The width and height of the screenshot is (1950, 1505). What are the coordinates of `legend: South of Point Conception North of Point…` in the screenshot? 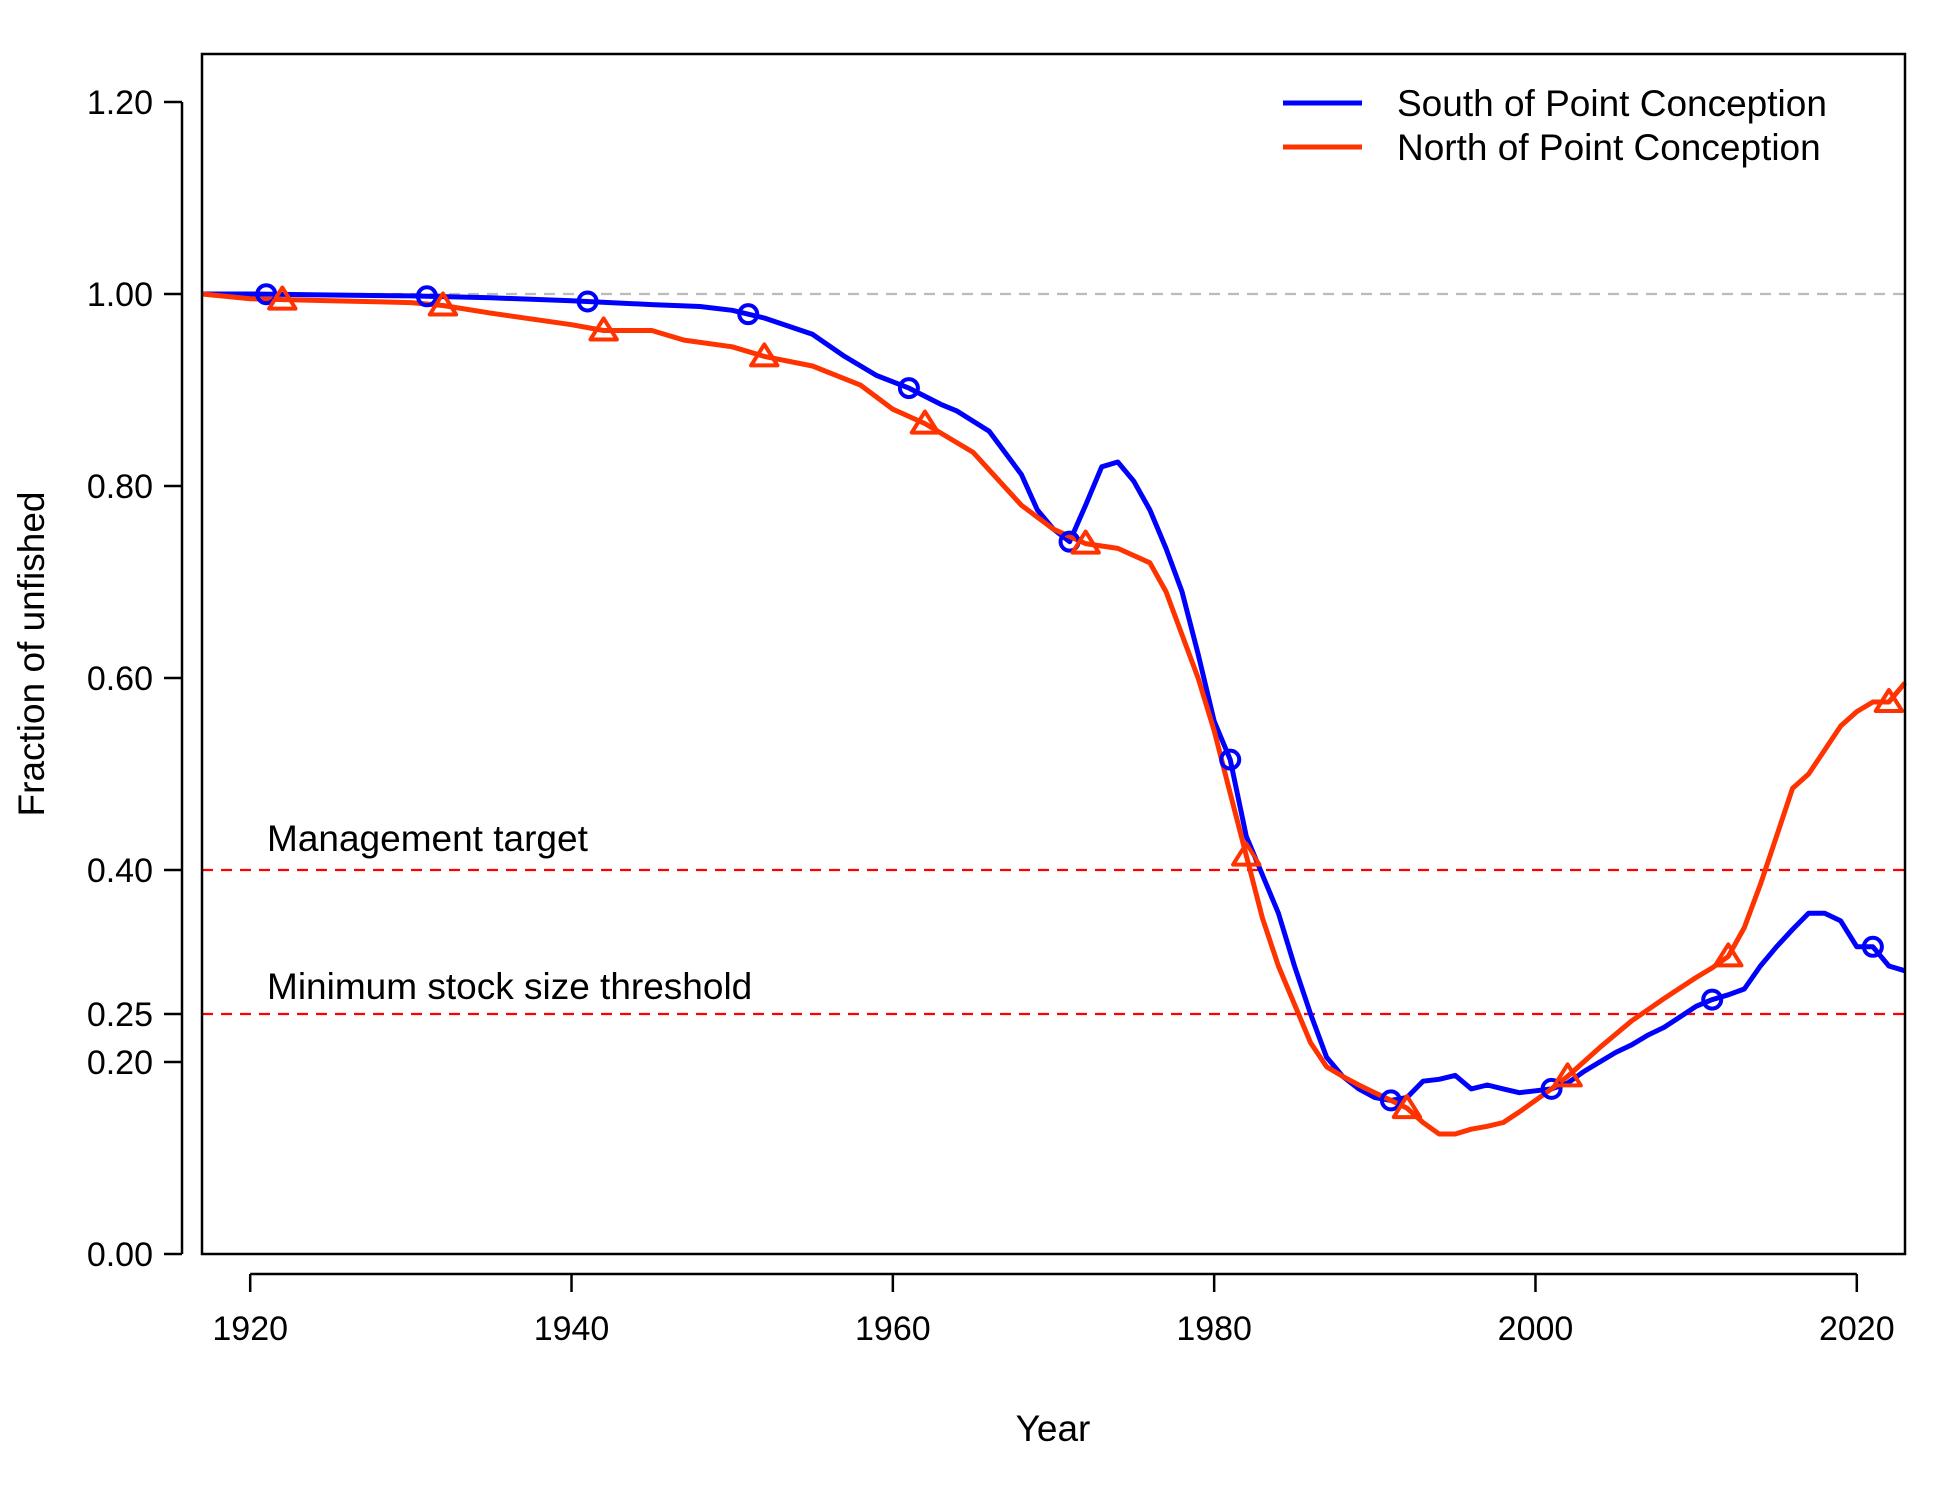 It's located at (1555, 125).